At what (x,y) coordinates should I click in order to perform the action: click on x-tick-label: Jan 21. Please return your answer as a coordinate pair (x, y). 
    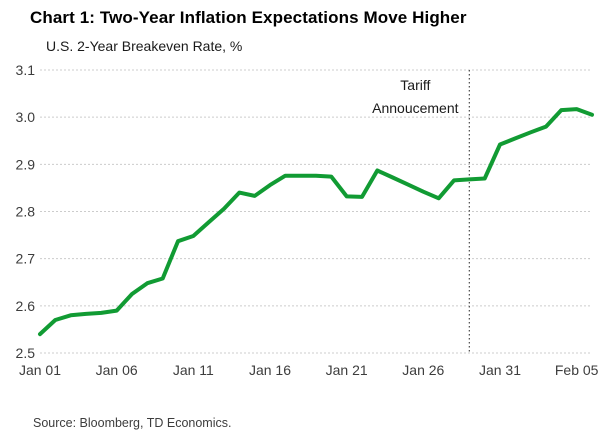
    Looking at the image, I should click on (347, 370).